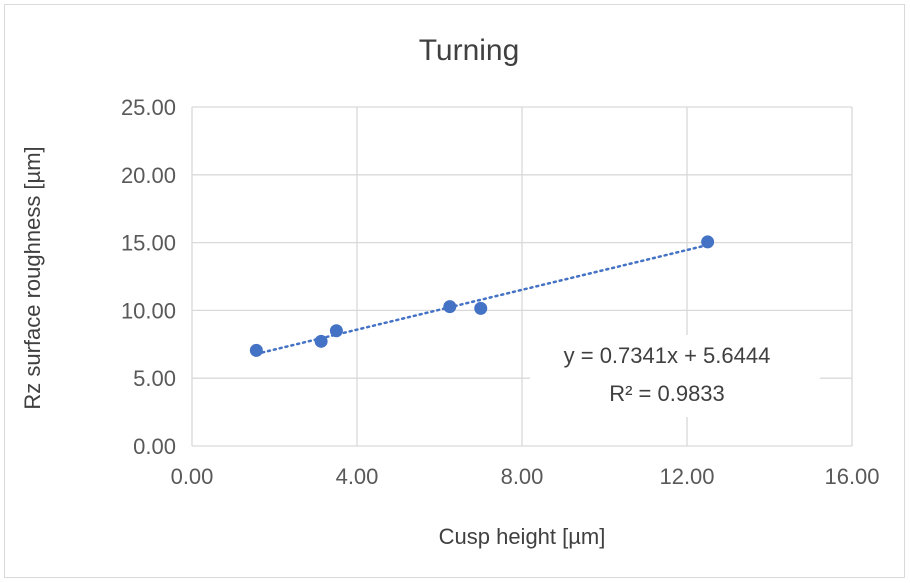 This screenshot has width=910, height=583. What do you see at coordinates (667, 393) in the screenshot?
I see `trendline-r-squared: R² = 0.9833` at bounding box center [667, 393].